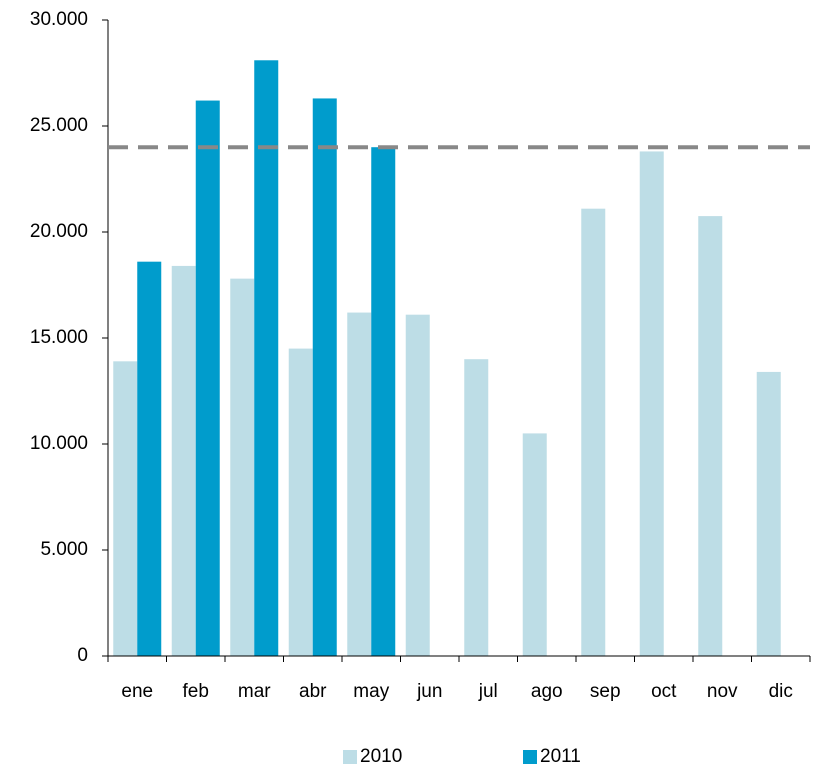 This screenshot has height=768, width=813. What do you see at coordinates (429, 691) in the screenshot?
I see `x-tick-label: jun` at bounding box center [429, 691].